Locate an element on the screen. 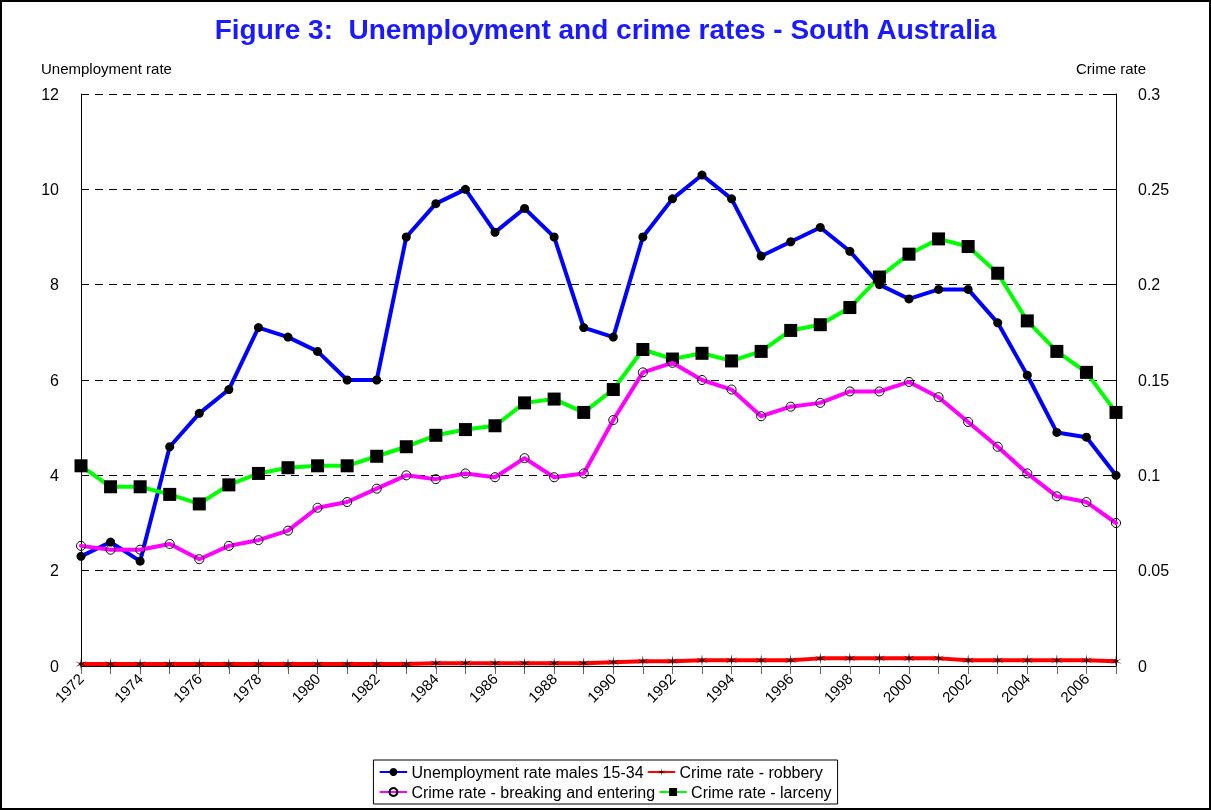 The image size is (1211, 810). y2-tick-label: 0.2 is located at coordinates (1149, 285).